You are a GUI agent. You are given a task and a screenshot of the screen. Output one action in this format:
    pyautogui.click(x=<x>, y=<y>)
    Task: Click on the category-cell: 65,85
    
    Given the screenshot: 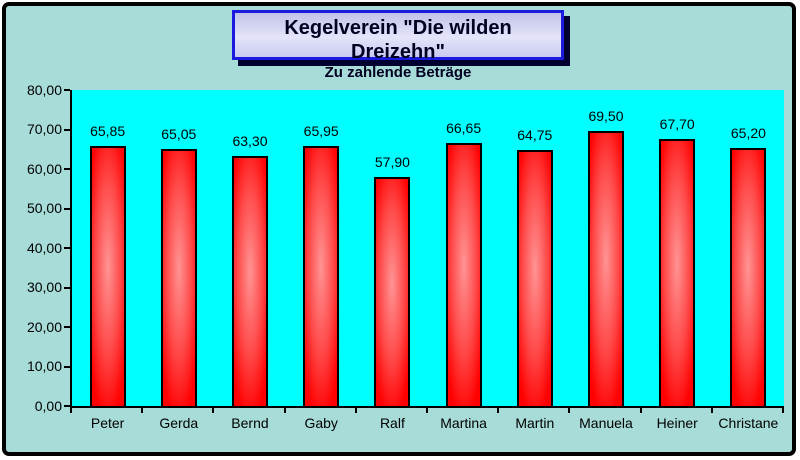 What is the action you would take?
    pyautogui.click(x=107, y=248)
    